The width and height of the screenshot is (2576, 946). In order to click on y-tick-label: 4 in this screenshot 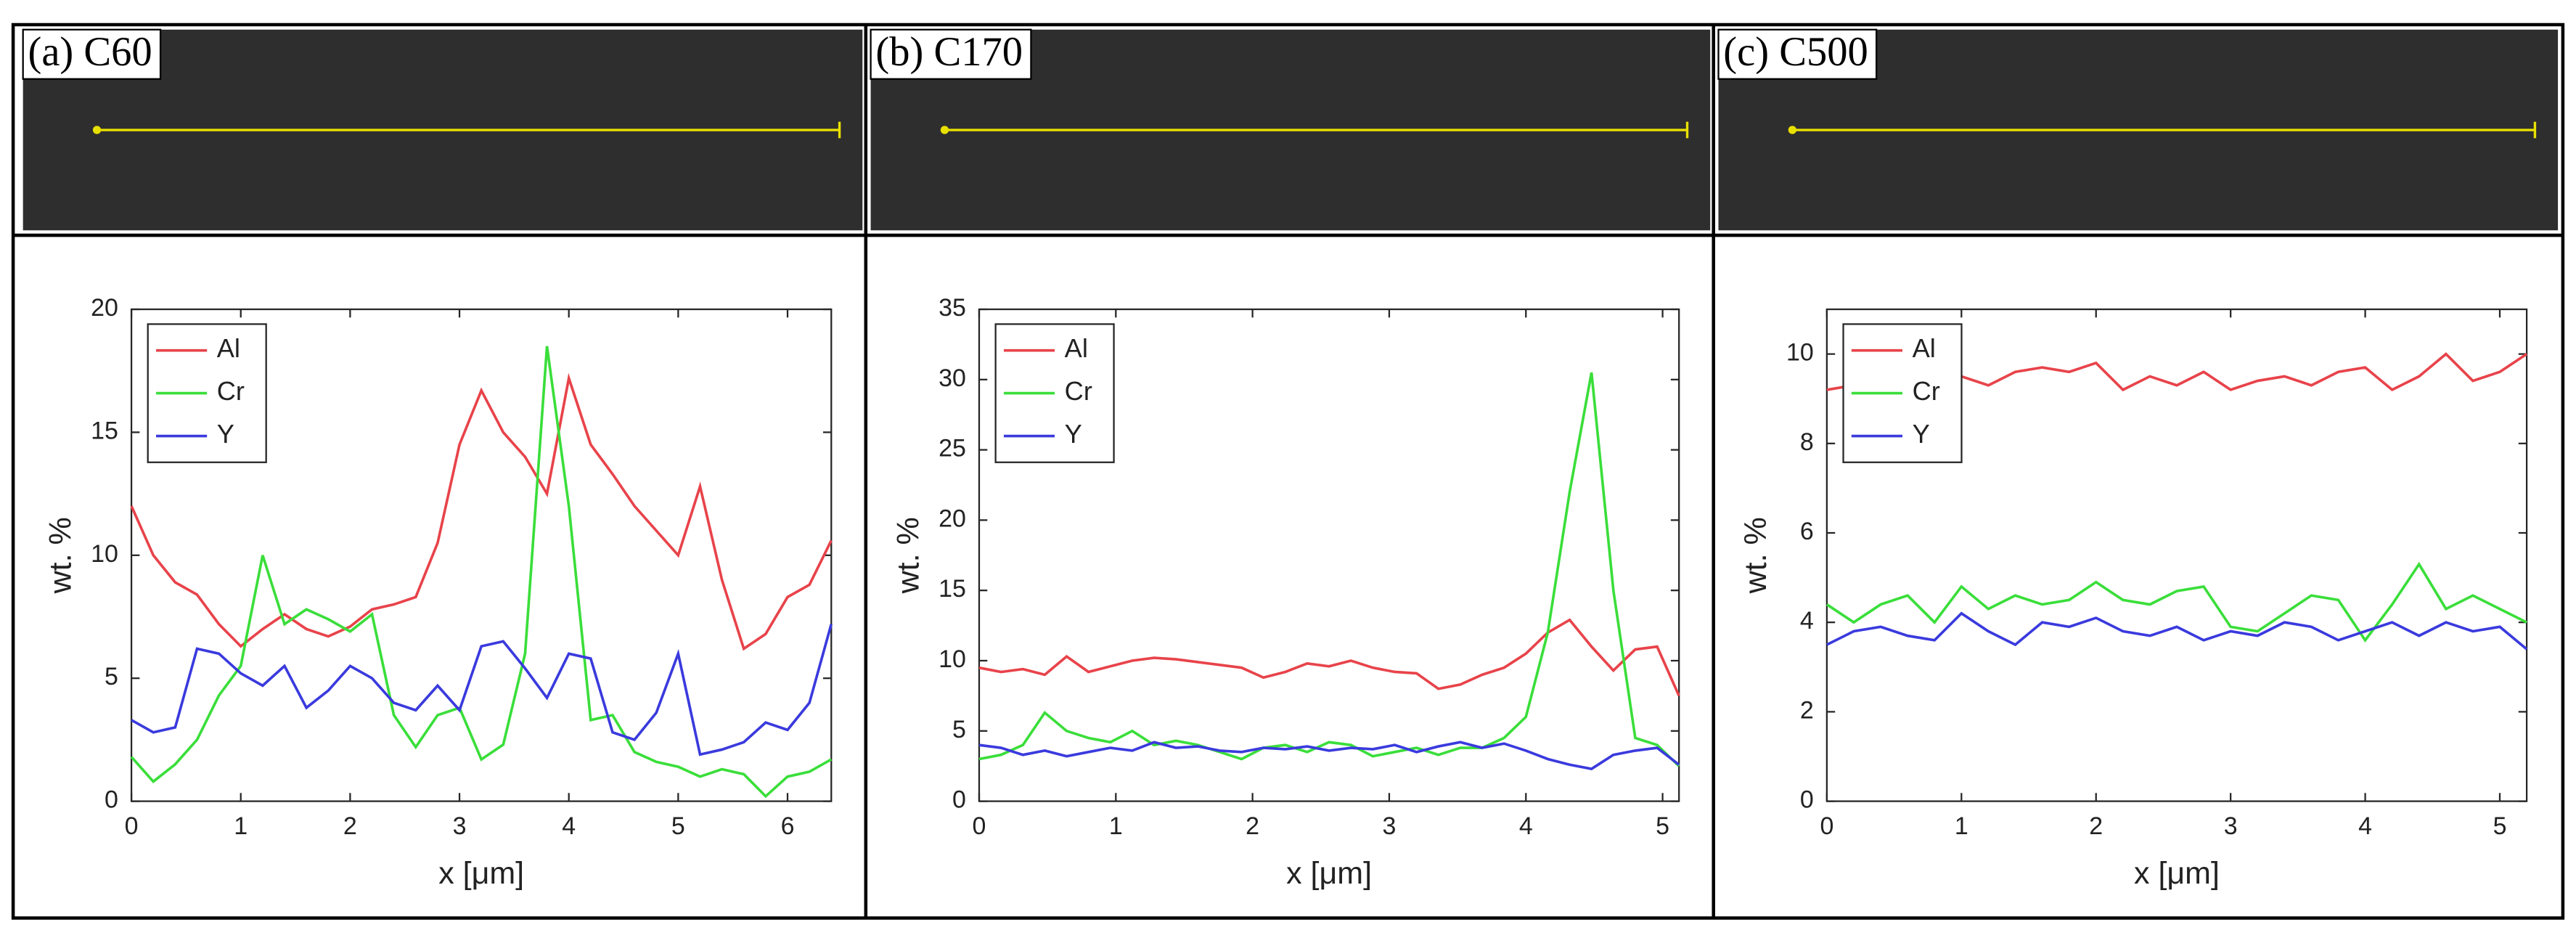, I will do `click(1807, 621)`.